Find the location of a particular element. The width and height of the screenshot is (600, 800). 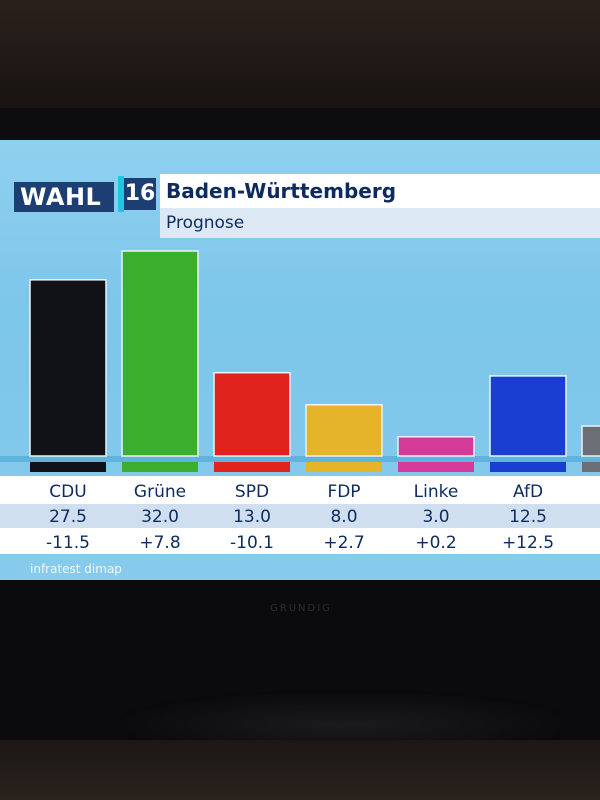

page-title: Baden-Württemberg is located at coordinates (281, 191).